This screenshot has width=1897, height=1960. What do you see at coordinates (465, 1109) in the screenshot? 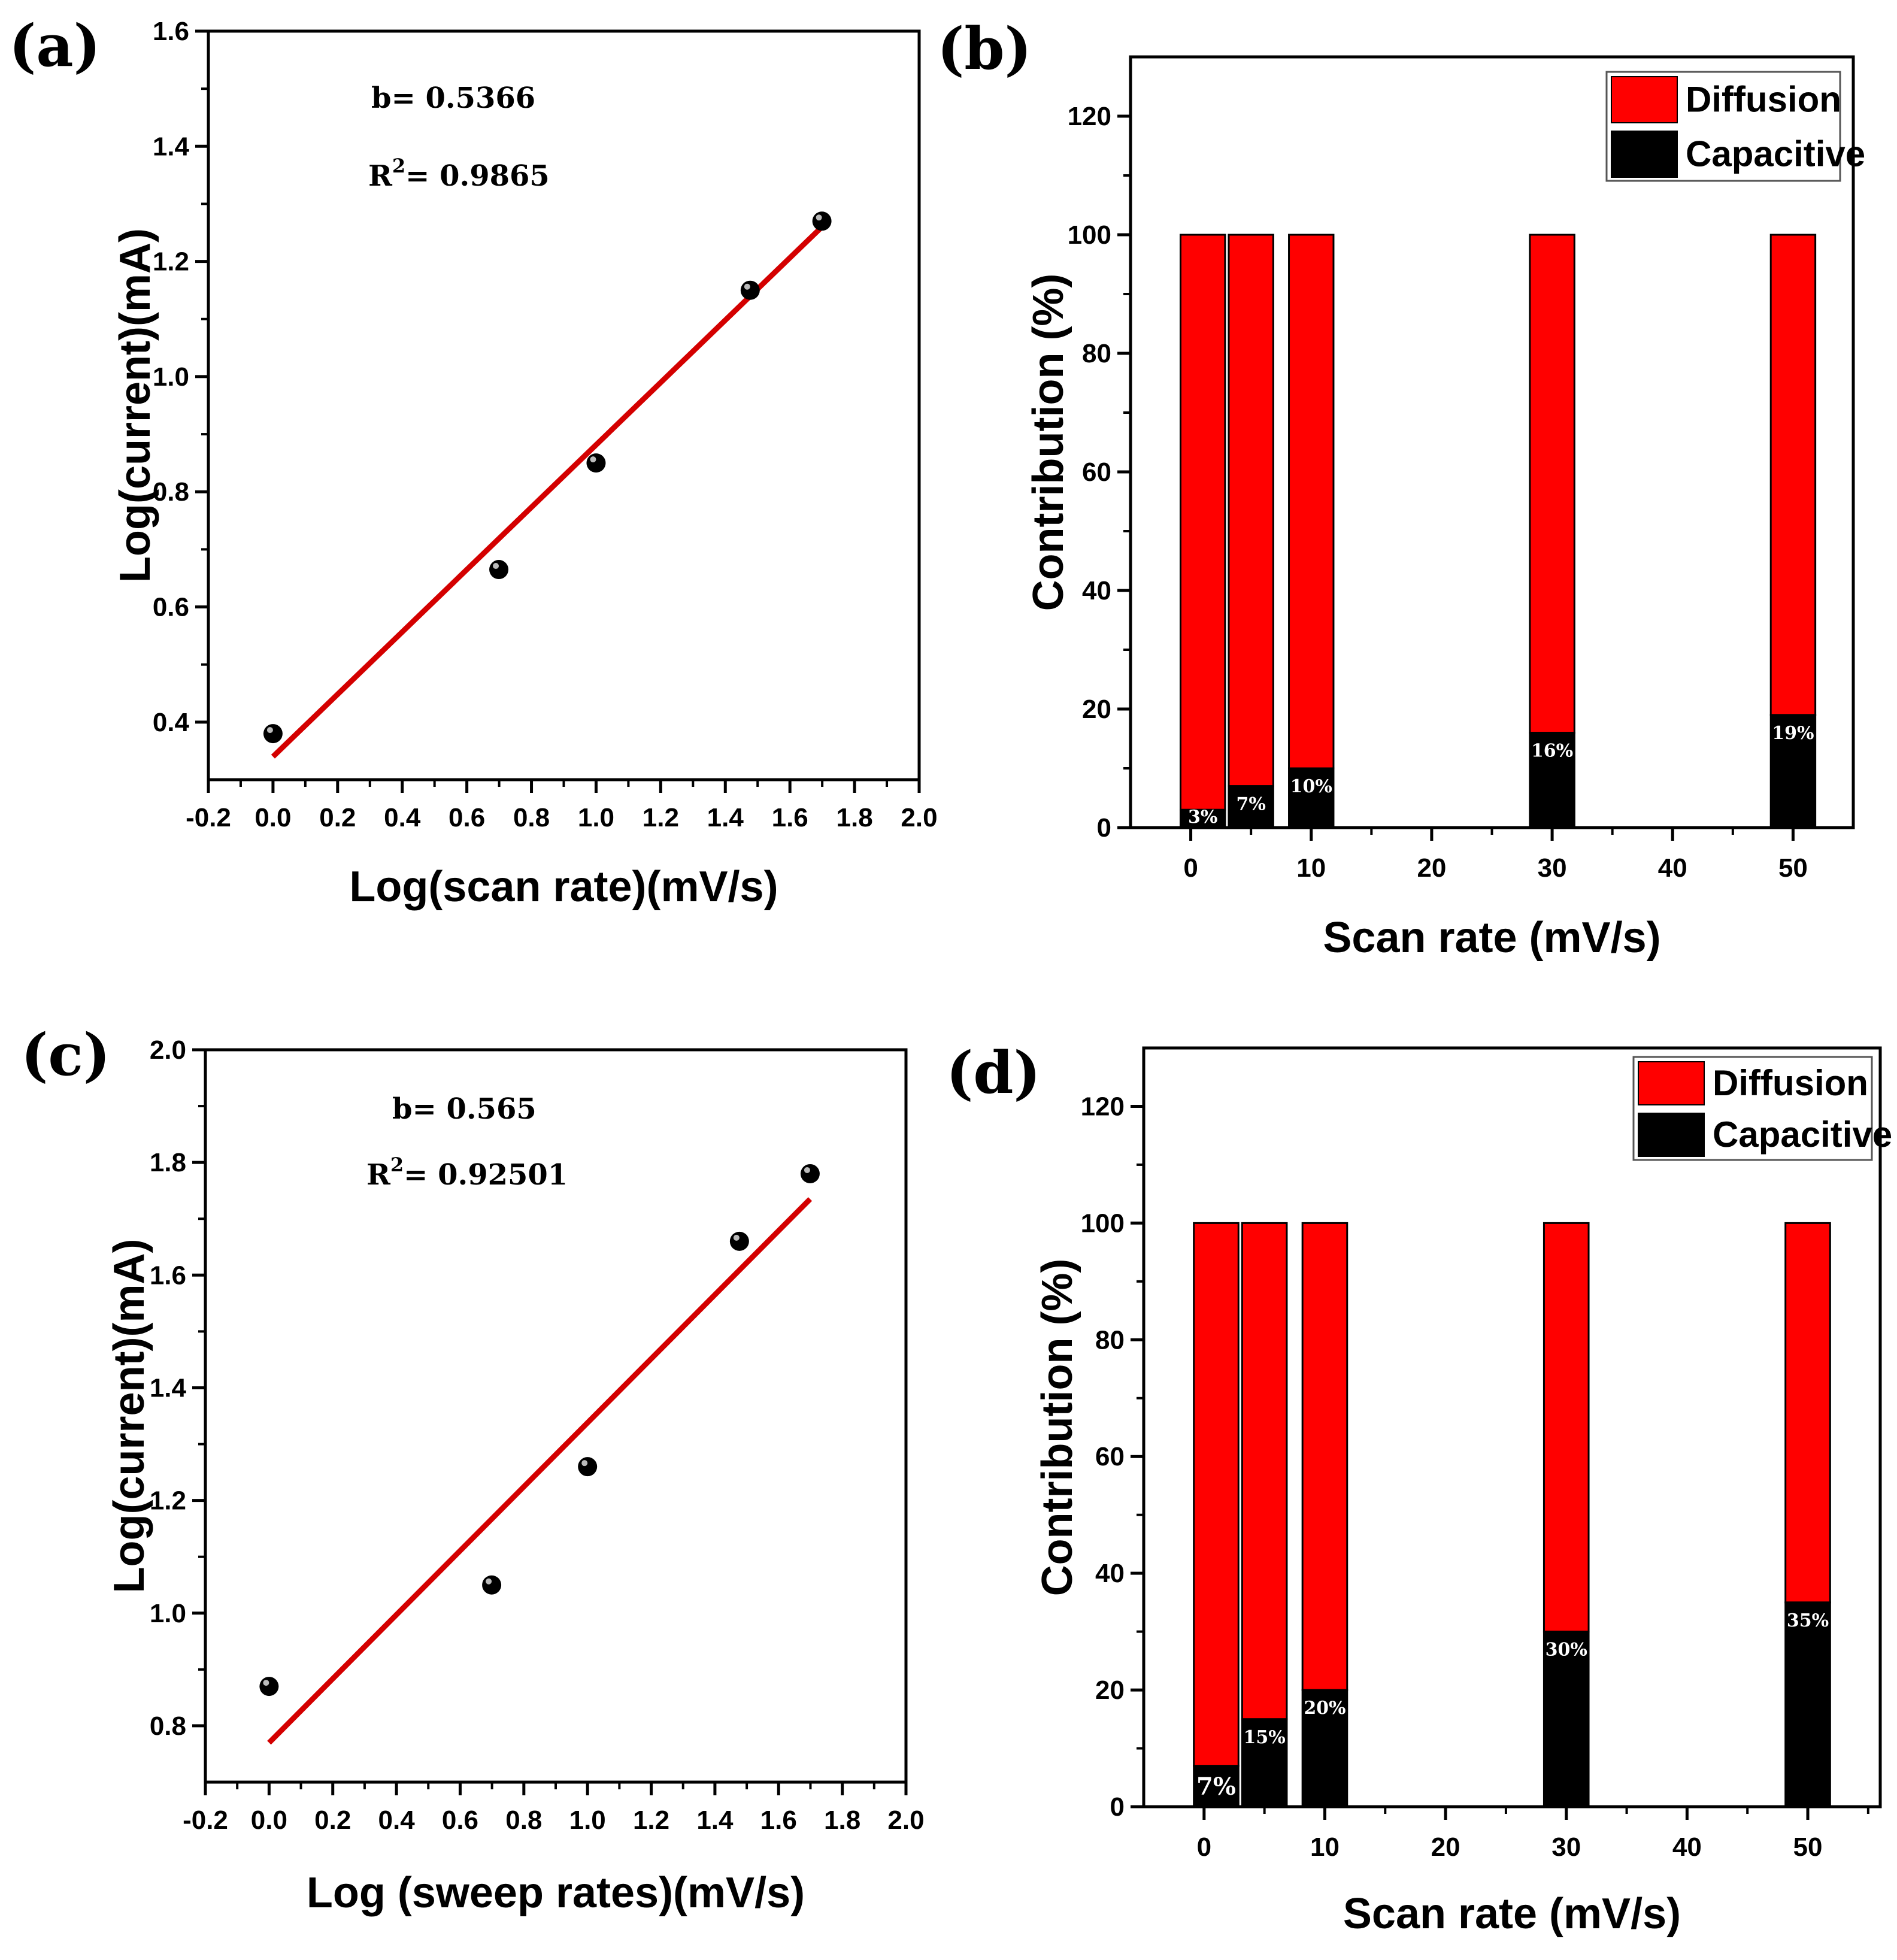
I see `annotation-b-value: b= 0.565` at bounding box center [465, 1109].